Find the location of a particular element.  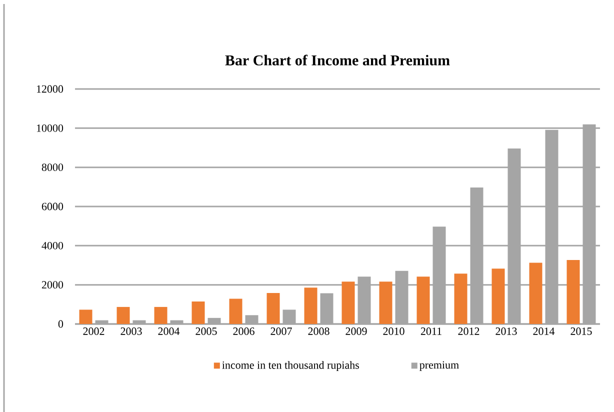

x-tick-label: 2008 is located at coordinates (319, 331).